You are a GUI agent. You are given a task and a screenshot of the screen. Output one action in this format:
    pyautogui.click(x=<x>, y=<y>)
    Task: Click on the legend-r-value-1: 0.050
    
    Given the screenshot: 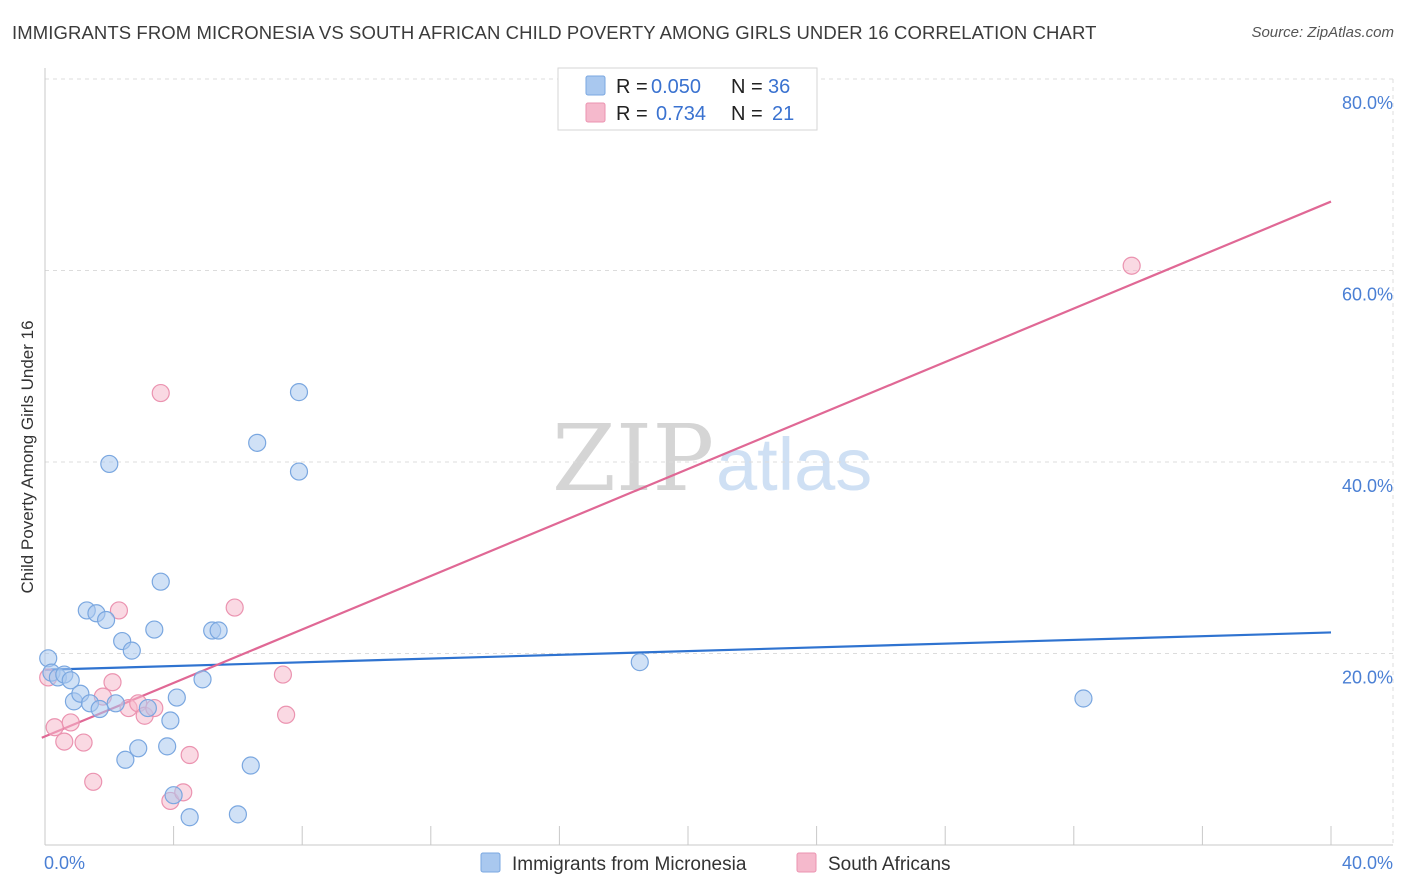 What is the action you would take?
    pyautogui.click(x=676, y=87)
    